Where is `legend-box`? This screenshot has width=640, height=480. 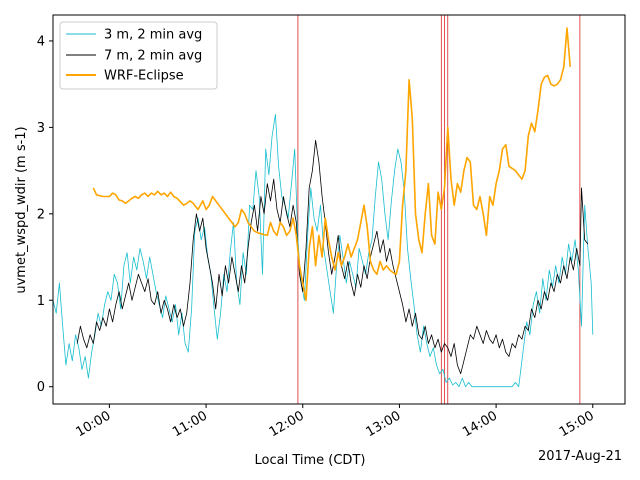 legend-box is located at coordinates (138, 55).